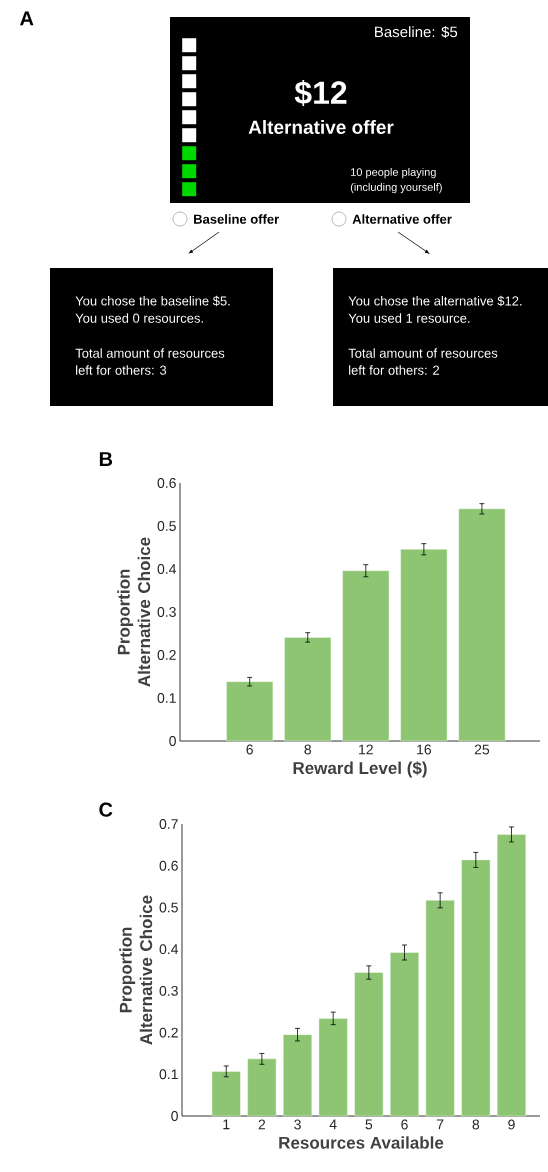 This screenshot has height=1172, width=548. I want to click on x-tick-label: 25, so click(482, 749).